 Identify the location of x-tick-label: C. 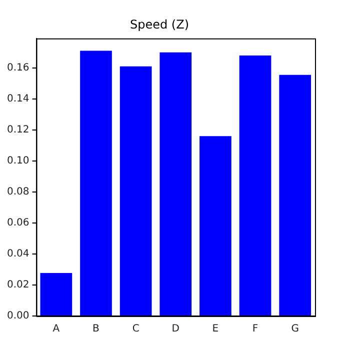
(136, 329).